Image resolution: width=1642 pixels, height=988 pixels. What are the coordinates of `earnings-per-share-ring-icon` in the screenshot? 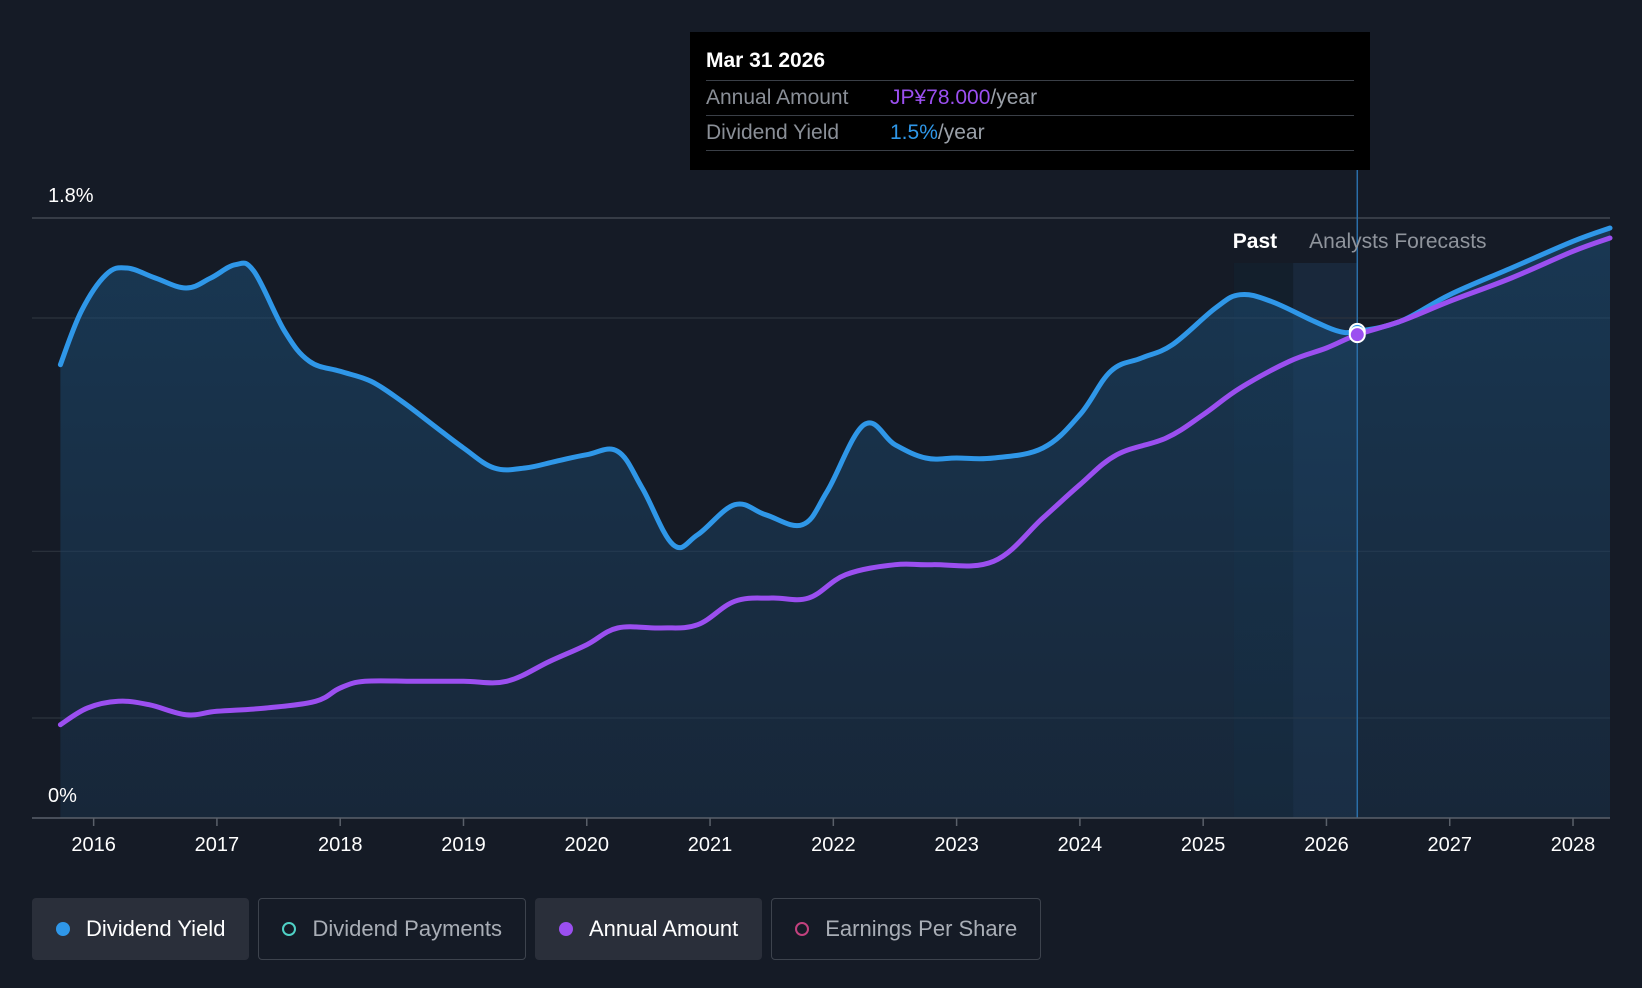 It's located at (802, 929).